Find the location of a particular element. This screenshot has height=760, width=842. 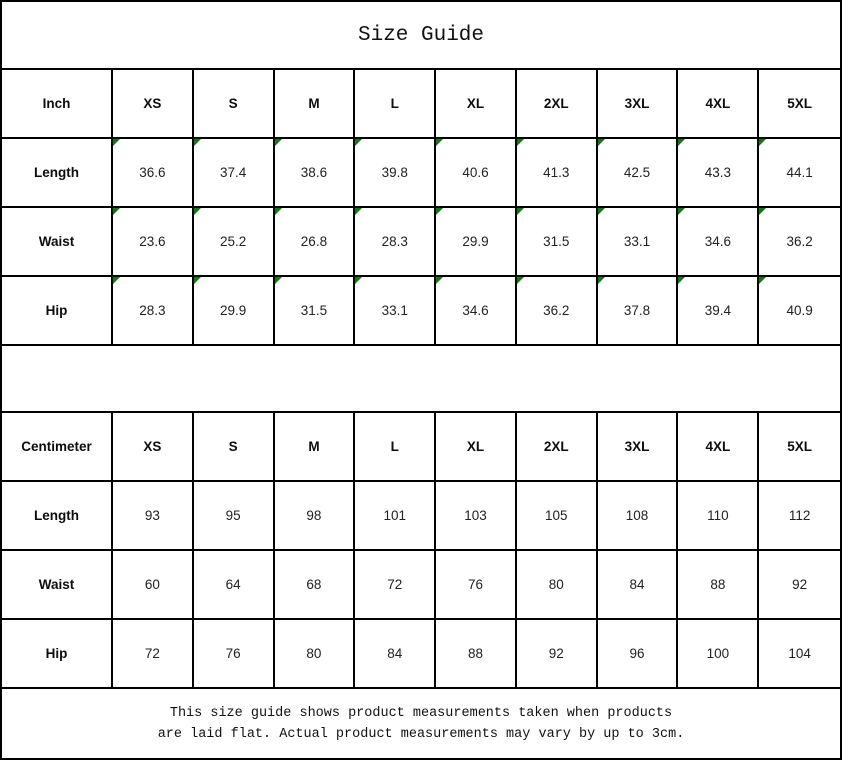

cell-value: 36.2 is located at coordinates (556, 310).